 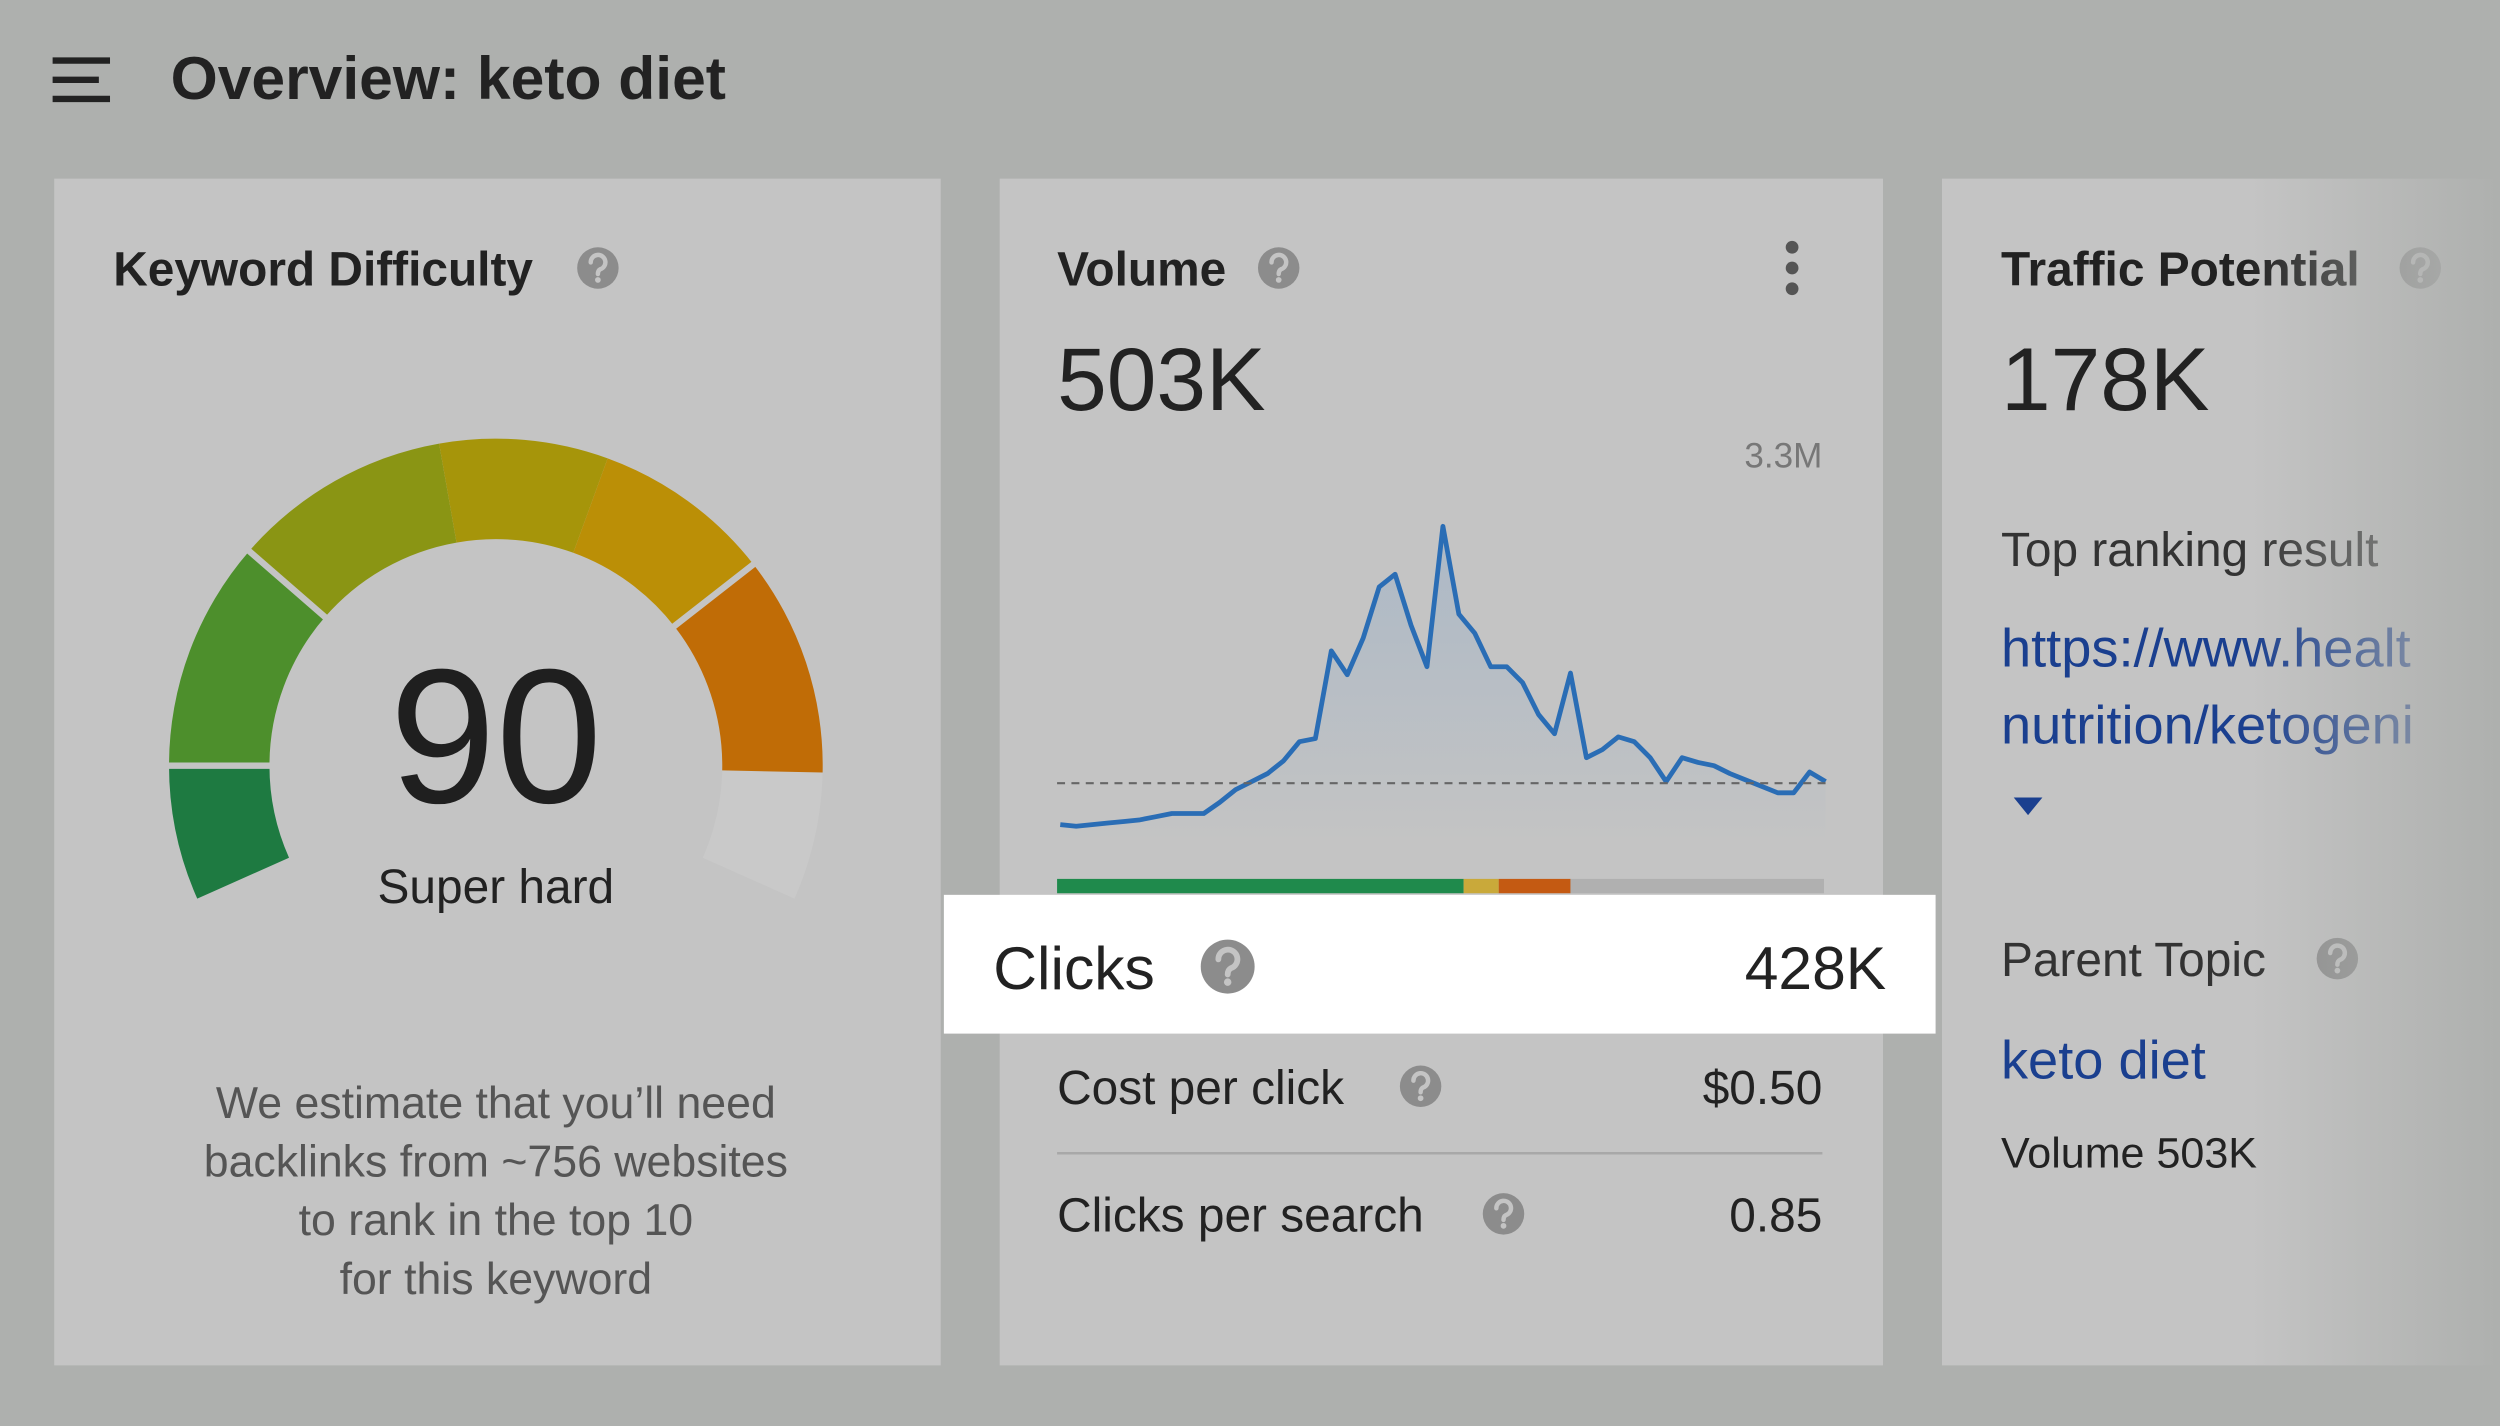 What do you see at coordinates (81, 80) in the screenshot?
I see `menu-icon` at bounding box center [81, 80].